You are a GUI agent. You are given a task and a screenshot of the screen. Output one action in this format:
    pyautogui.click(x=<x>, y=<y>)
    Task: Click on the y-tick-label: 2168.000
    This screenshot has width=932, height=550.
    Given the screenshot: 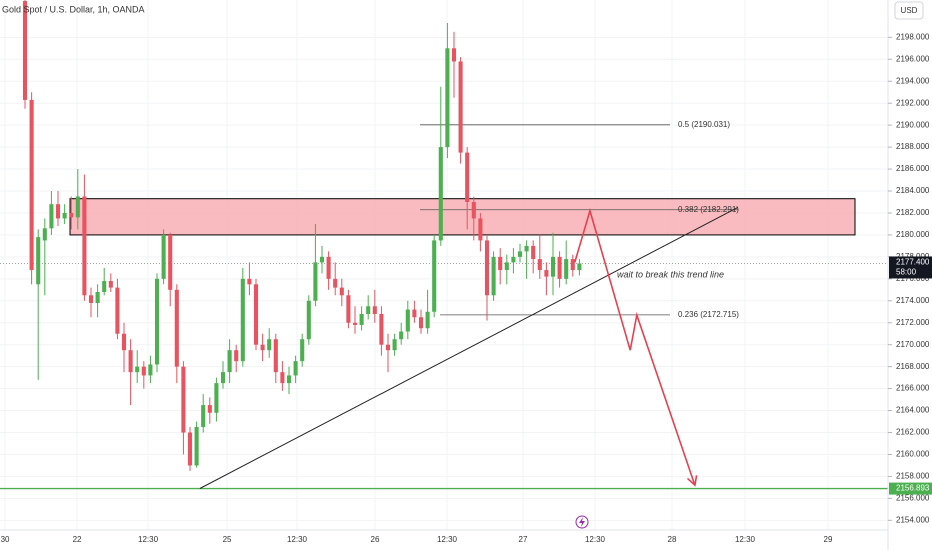 What is the action you would take?
    pyautogui.click(x=913, y=366)
    